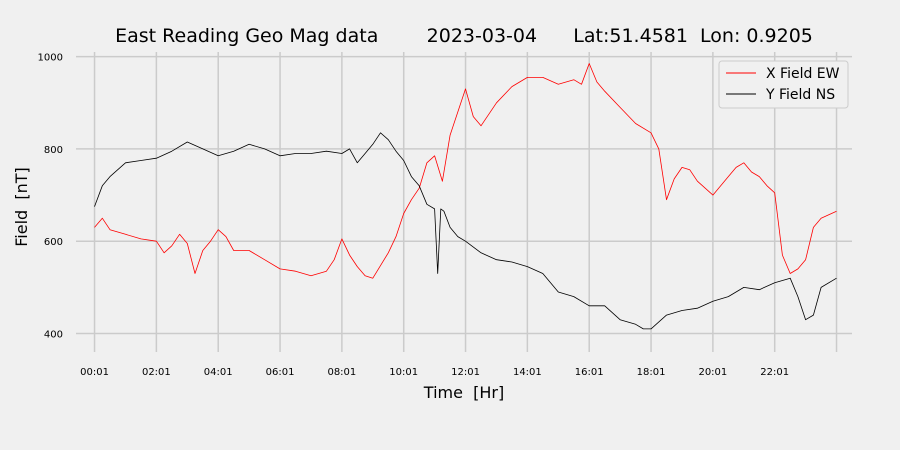  What do you see at coordinates (774, 372) in the screenshot?
I see `x-tick-label: 22:01` at bounding box center [774, 372].